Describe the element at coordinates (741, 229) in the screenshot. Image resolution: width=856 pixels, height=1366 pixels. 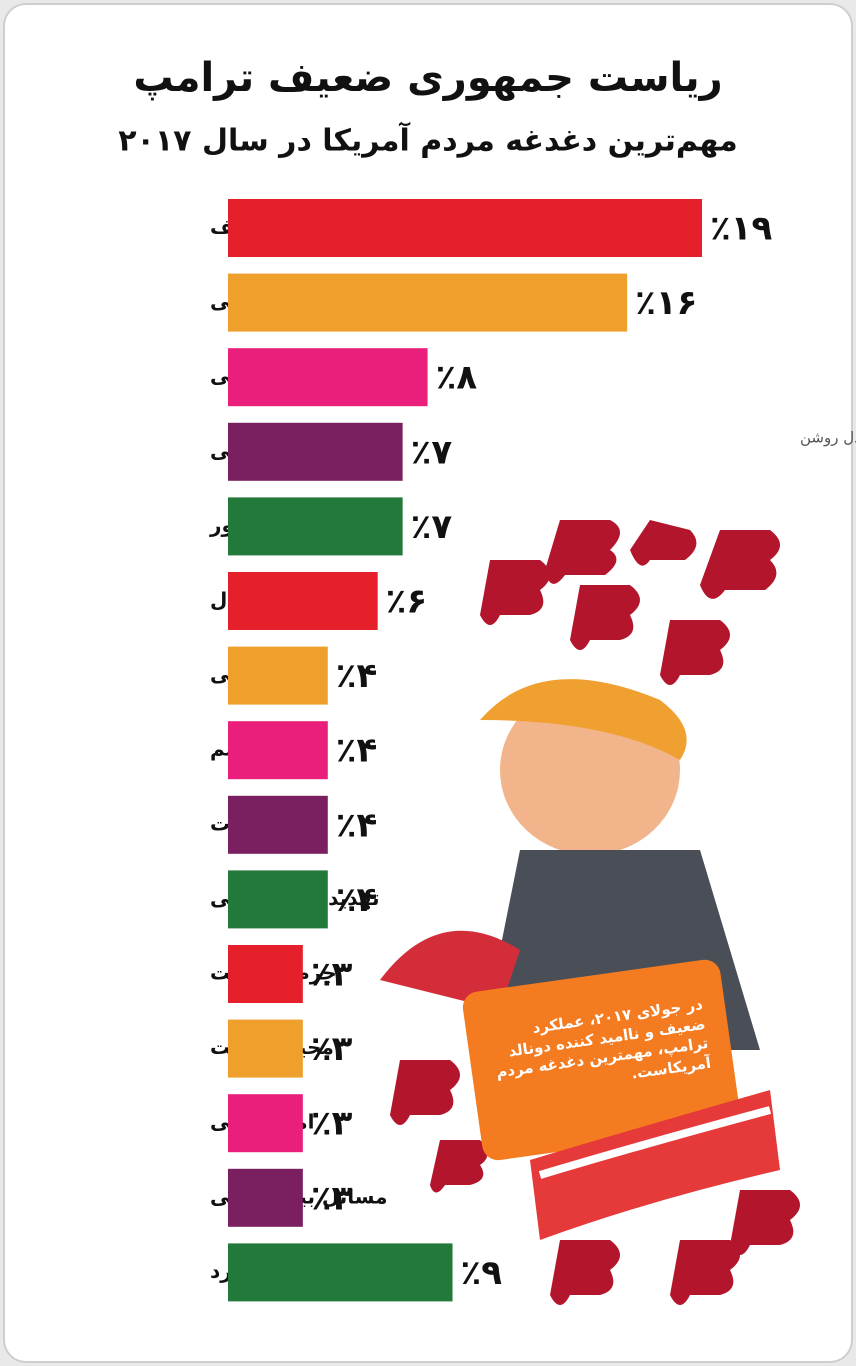
I see `value-label: ٪۱۹` at that location.